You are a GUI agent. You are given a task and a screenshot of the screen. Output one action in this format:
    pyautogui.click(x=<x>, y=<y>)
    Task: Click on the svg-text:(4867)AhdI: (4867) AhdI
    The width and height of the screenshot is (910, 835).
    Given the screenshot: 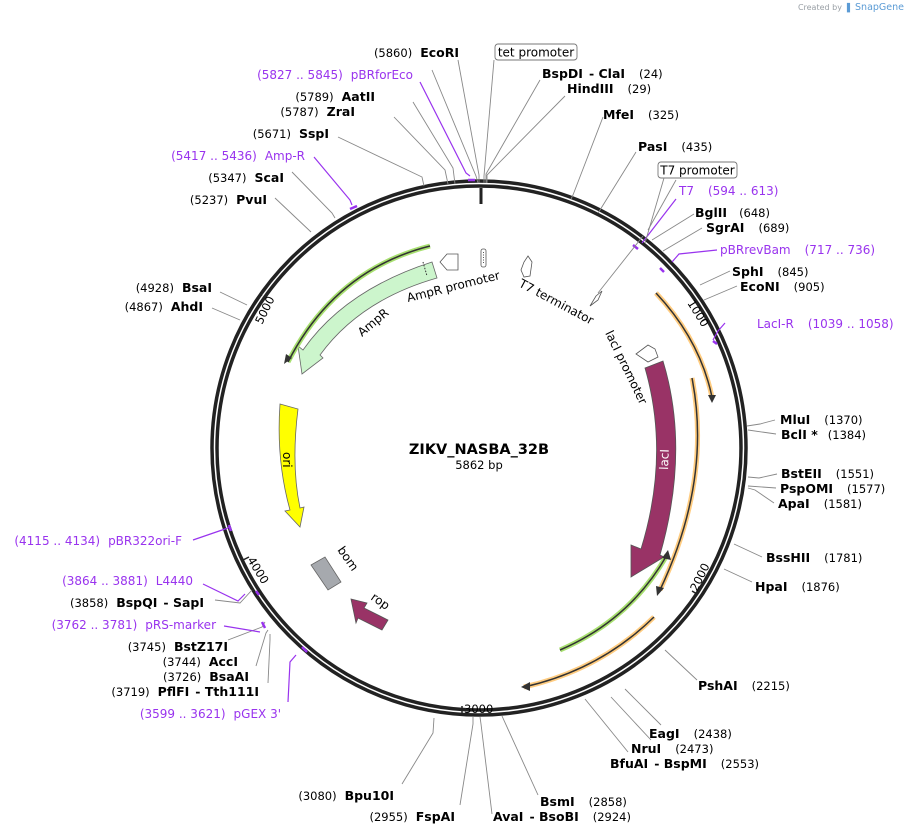 What is the action you would take?
    pyautogui.click(x=164, y=306)
    